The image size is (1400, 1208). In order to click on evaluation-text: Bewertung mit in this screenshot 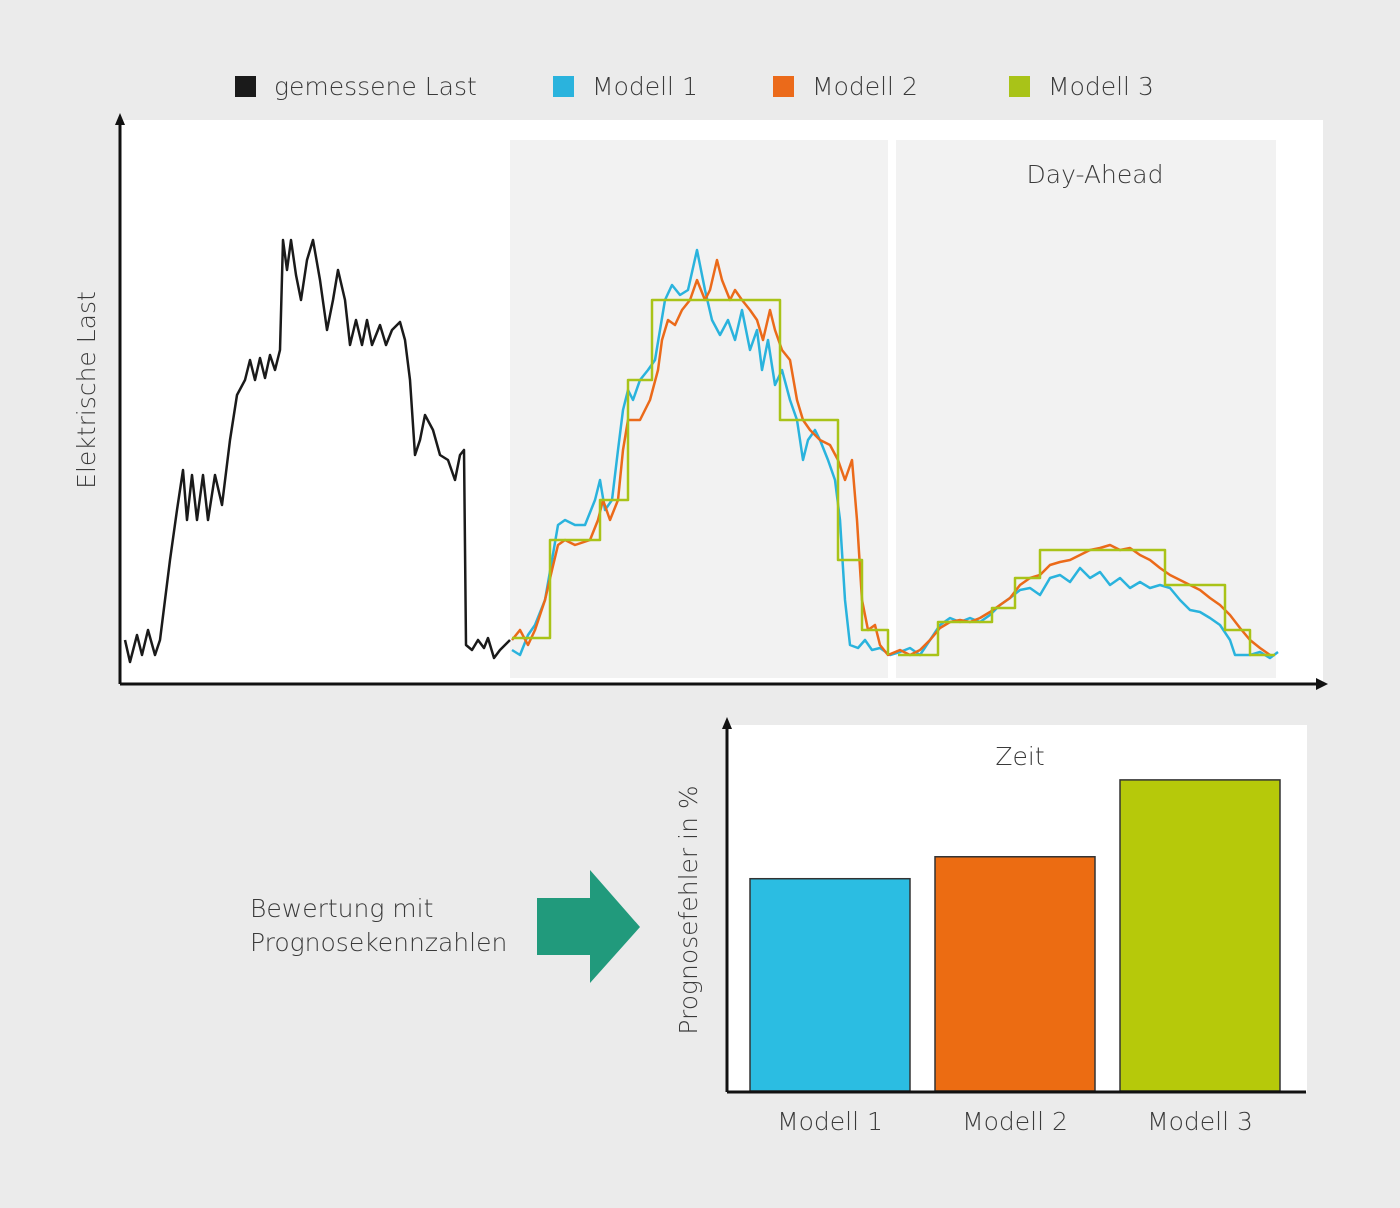, I will do `click(341, 908)`.